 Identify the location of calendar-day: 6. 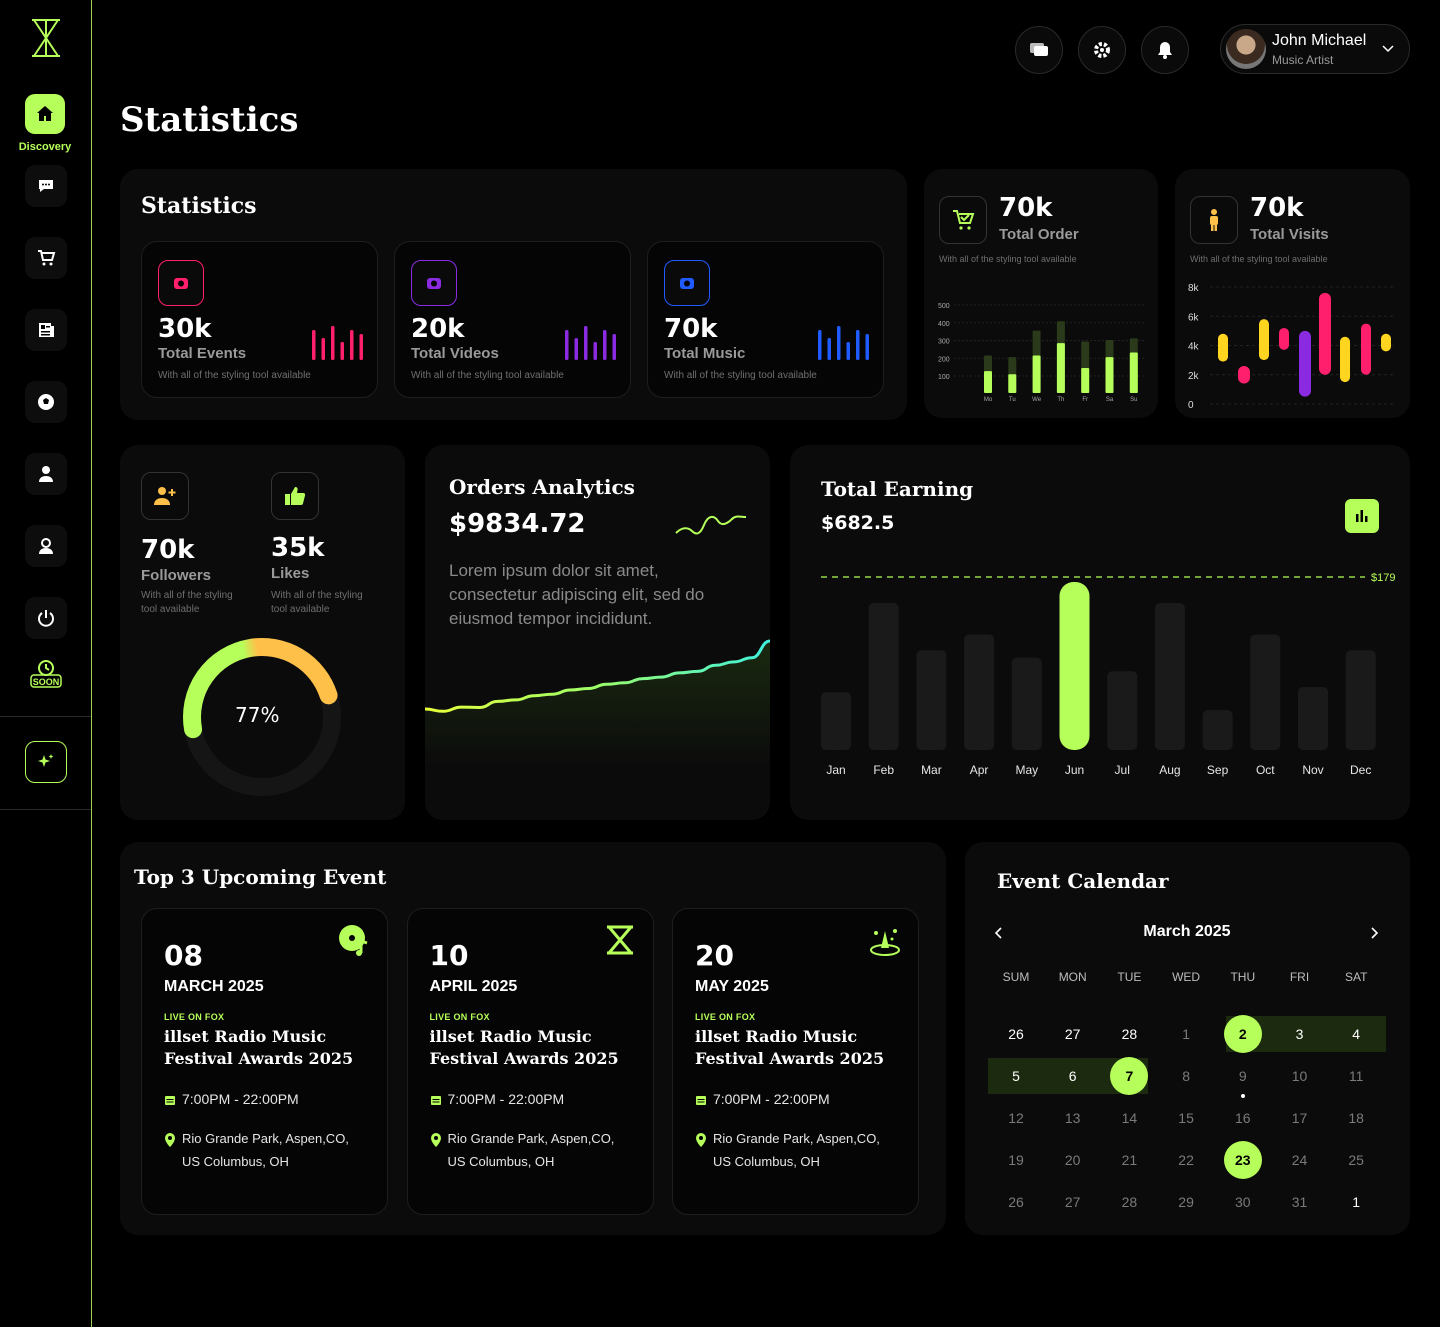
(1072, 1076).